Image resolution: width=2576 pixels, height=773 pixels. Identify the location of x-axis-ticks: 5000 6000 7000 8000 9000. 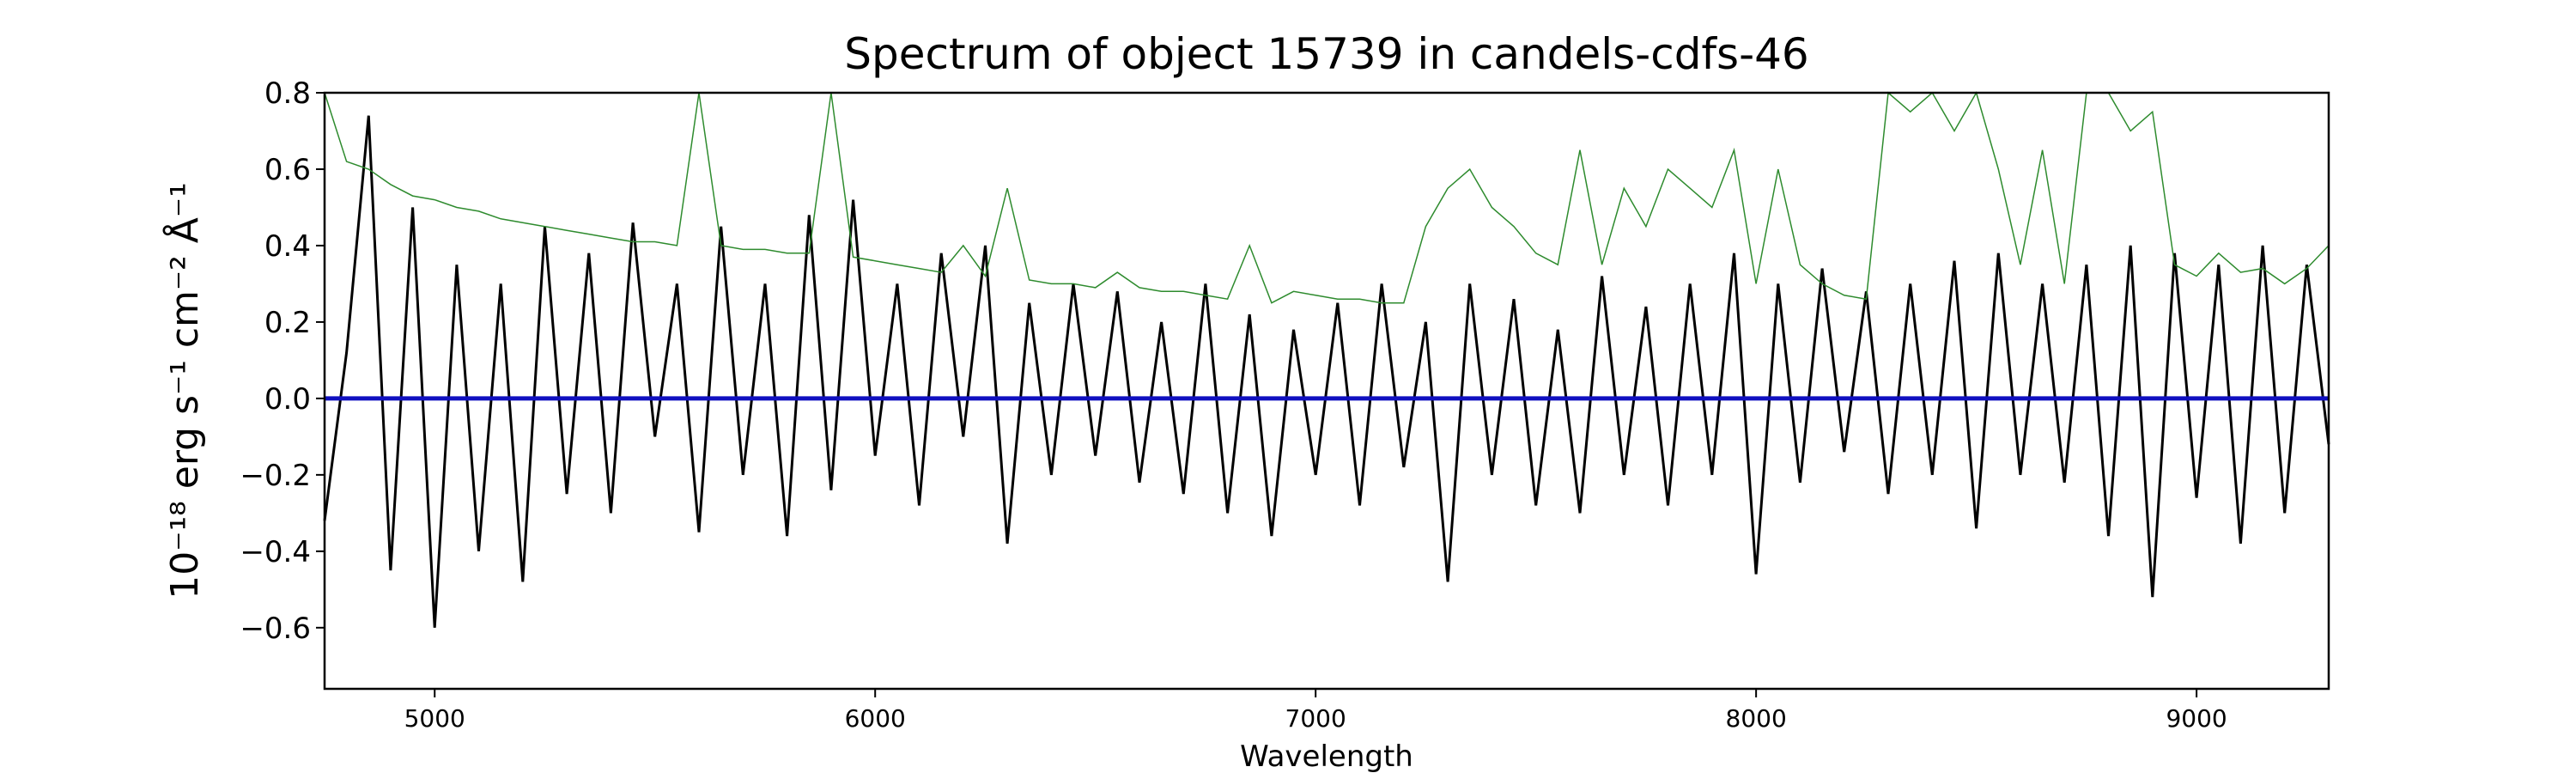
(1316, 711).